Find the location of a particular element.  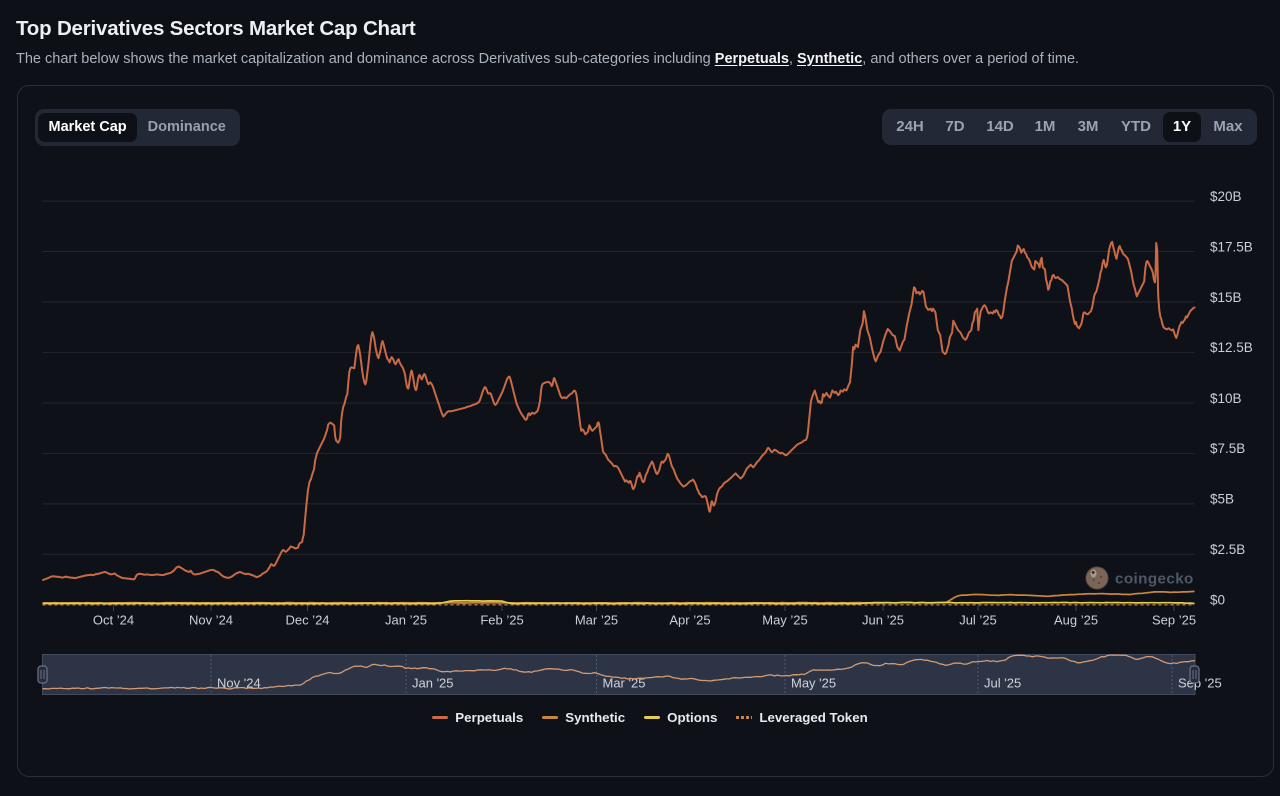

svg-text: $2.5B is located at coordinates (1227, 549).